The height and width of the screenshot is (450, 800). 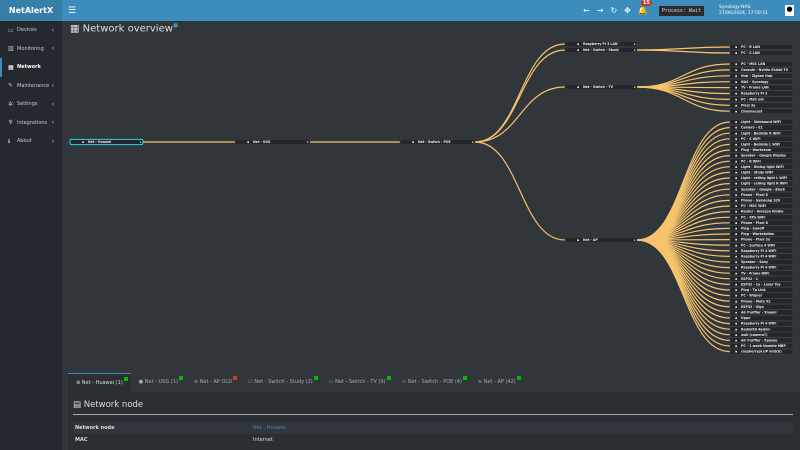 I want to click on device-node: Phone - Pixel 3a ▪, so click(x=761, y=239).